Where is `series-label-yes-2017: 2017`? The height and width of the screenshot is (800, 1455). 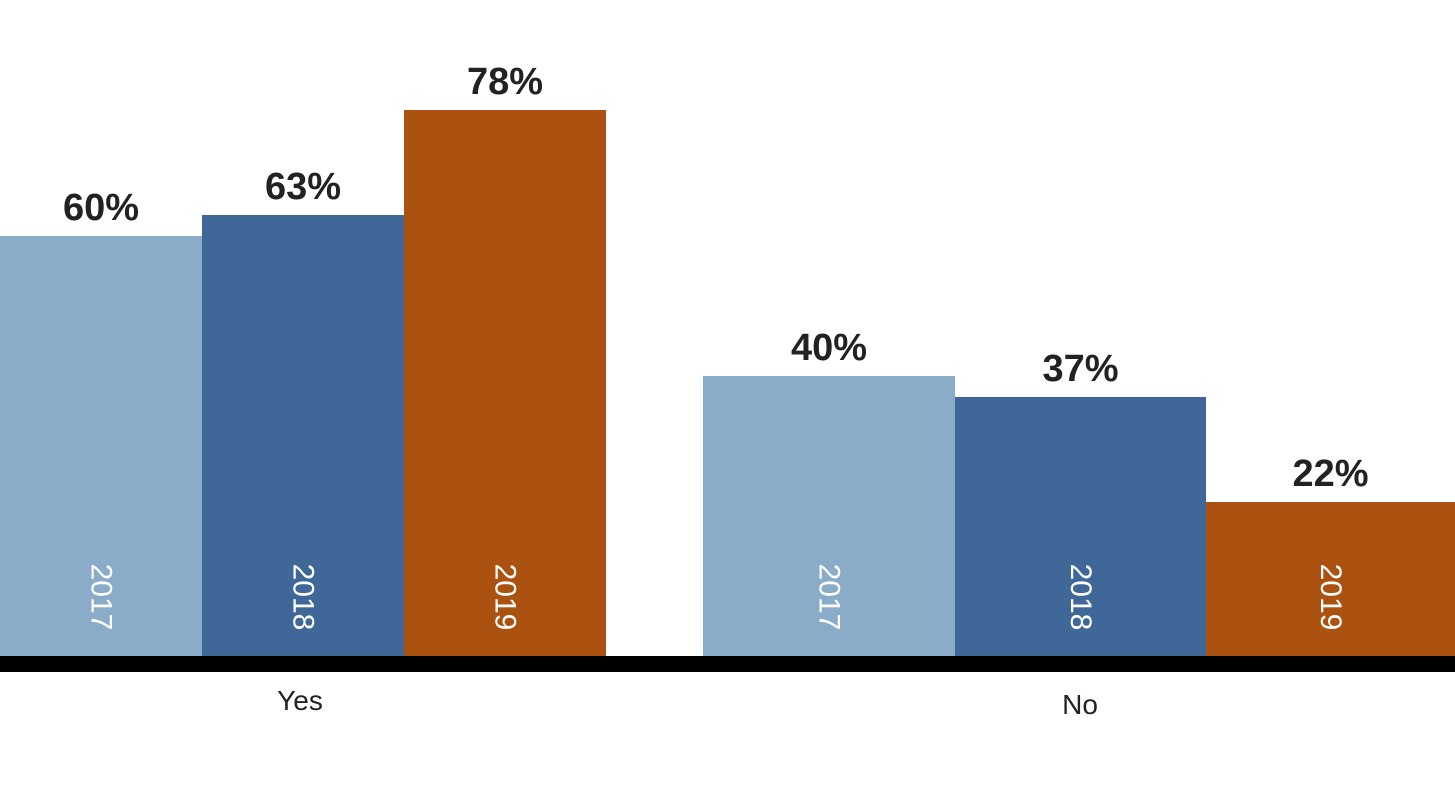 series-label-yes-2017: 2017 is located at coordinates (101, 597).